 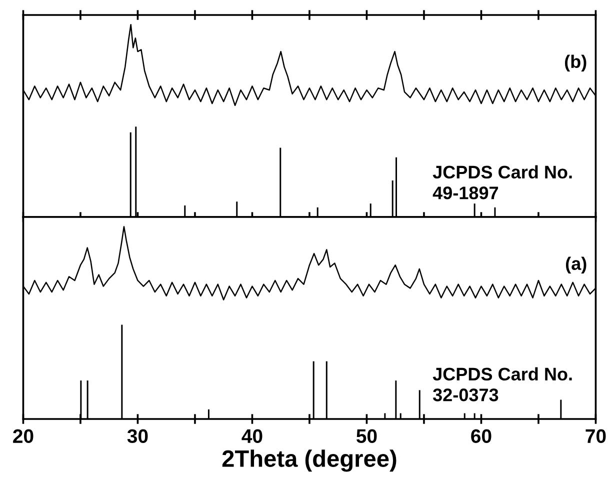 I want to click on x-tick-label: 70, so click(x=596, y=436).